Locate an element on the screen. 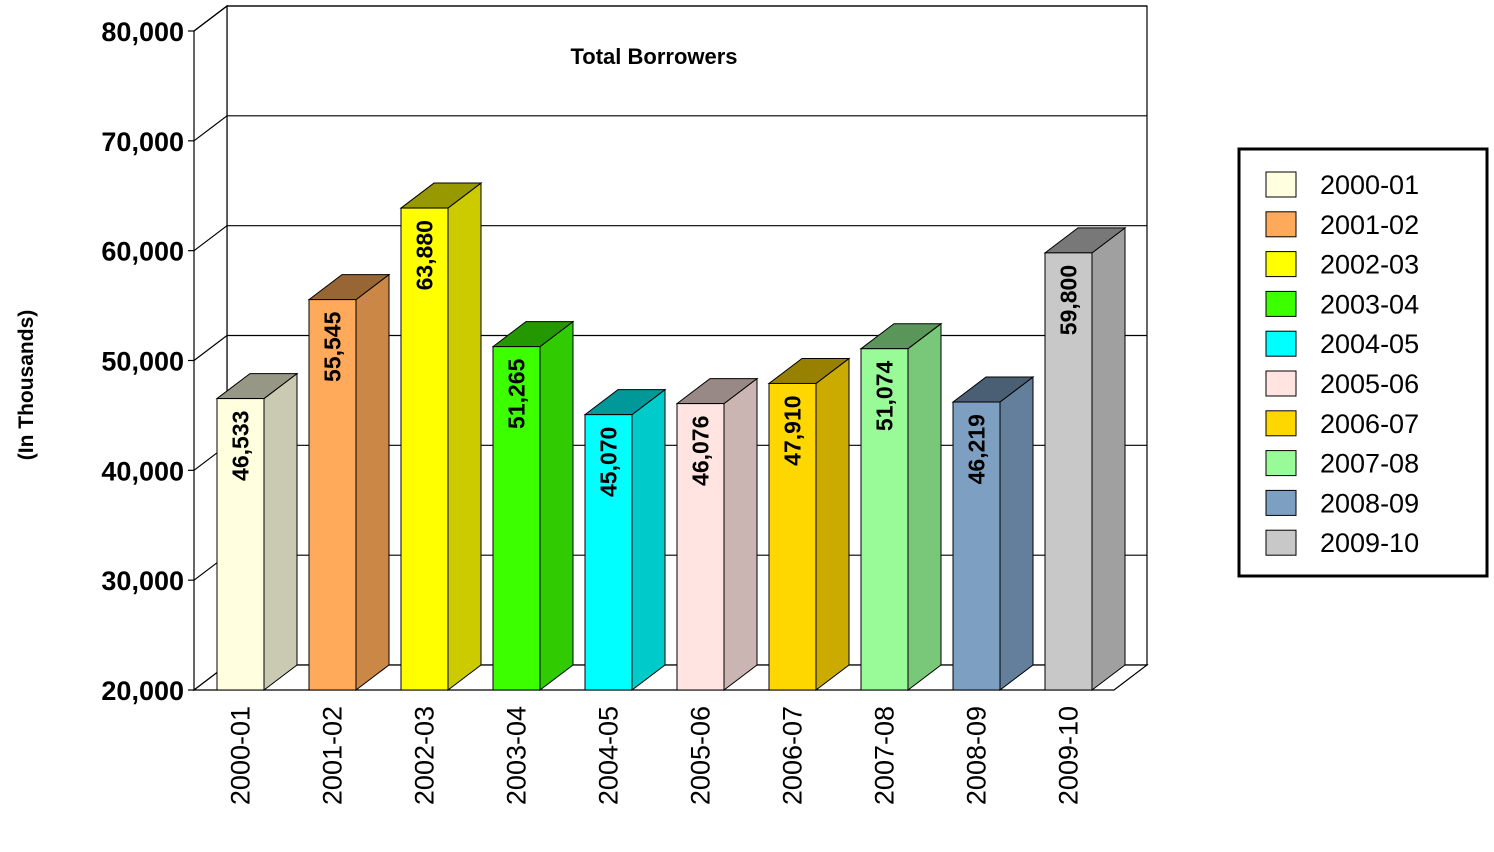 The height and width of the screenshot is (852, 1494). legend-item: 2007-08 is located at coordinates (1342, 464).